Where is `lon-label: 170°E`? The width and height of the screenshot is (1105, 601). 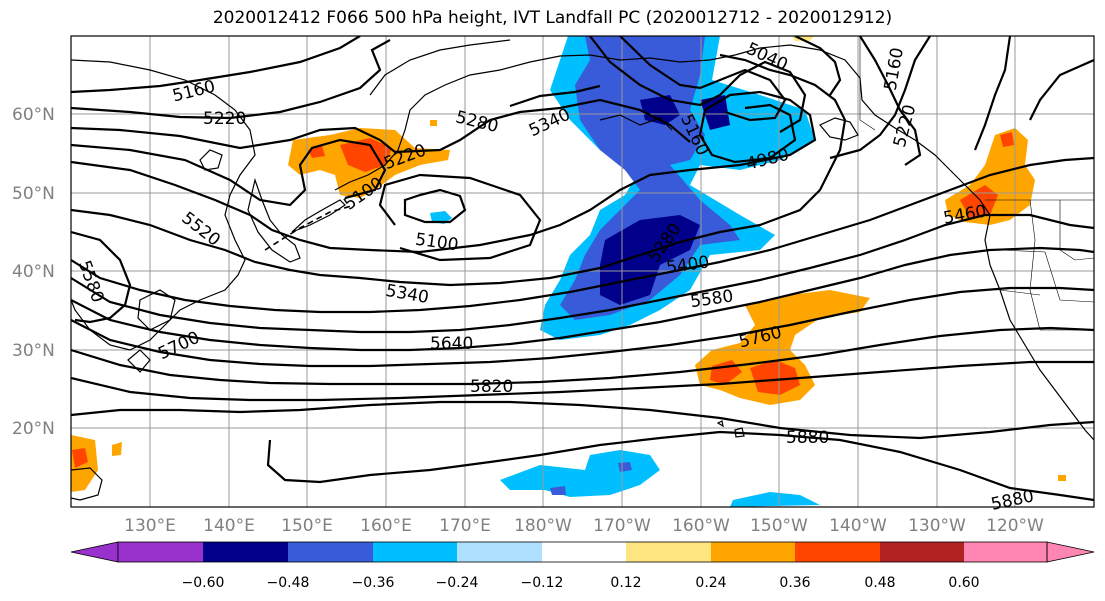 lon-label: 170°E is located at coordinates (465, 526).